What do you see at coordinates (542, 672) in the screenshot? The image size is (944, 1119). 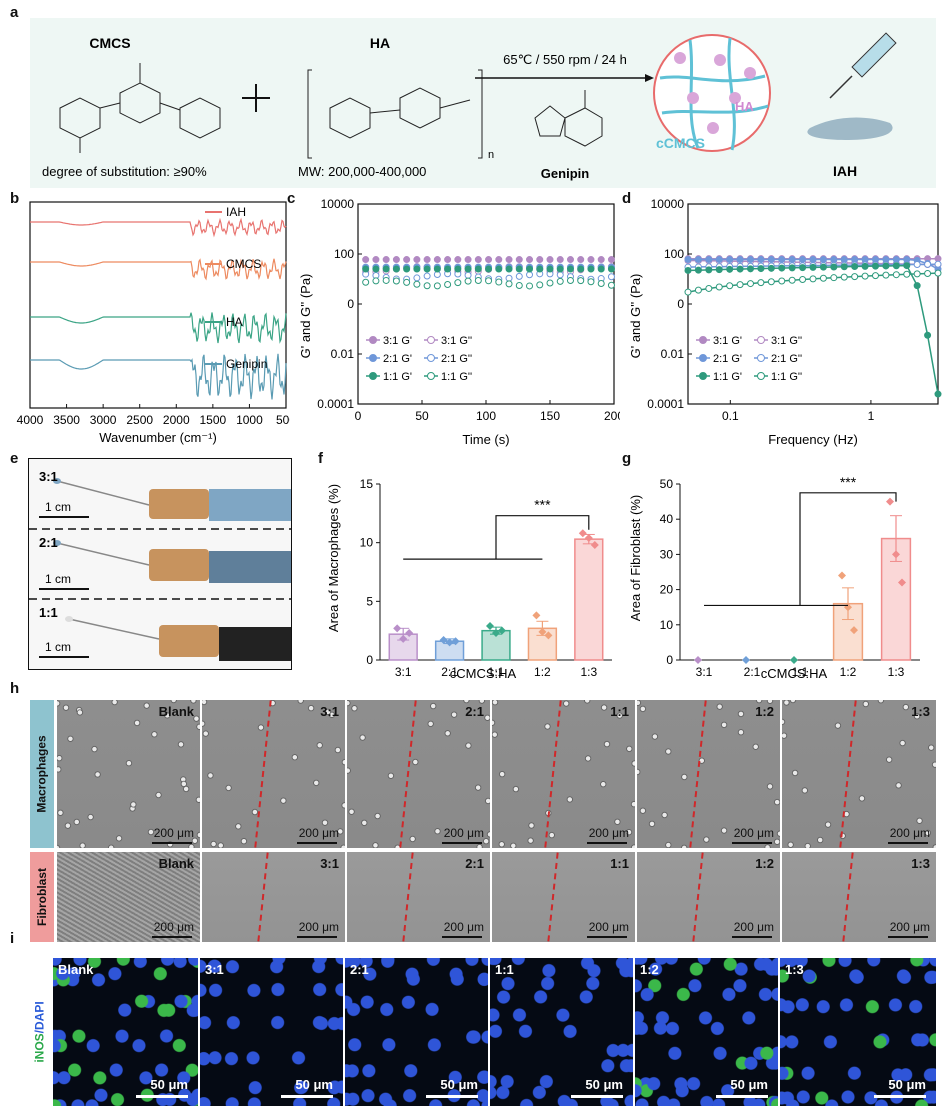 I see `category-label: 1:2` at bounding box center [542, 672].